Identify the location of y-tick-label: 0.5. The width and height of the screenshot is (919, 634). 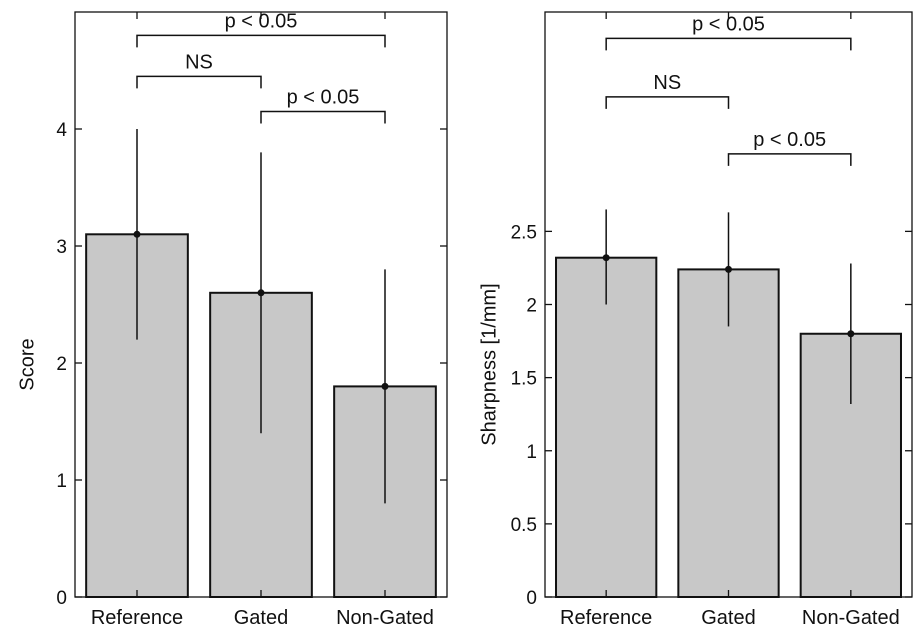
(524, 525).